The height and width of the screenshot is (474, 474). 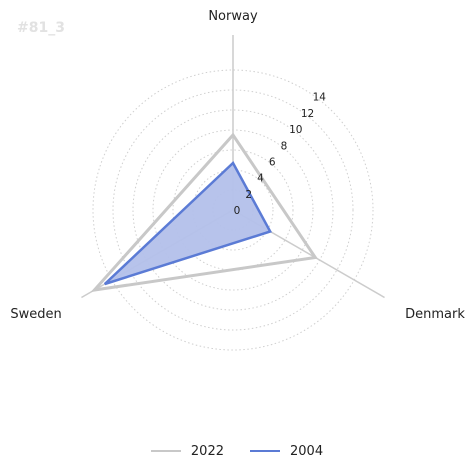 What do you see at coordinates (248, 195) in the screenshot?
I see `radial-tick-2: 2` at bounding box center [248, 195].